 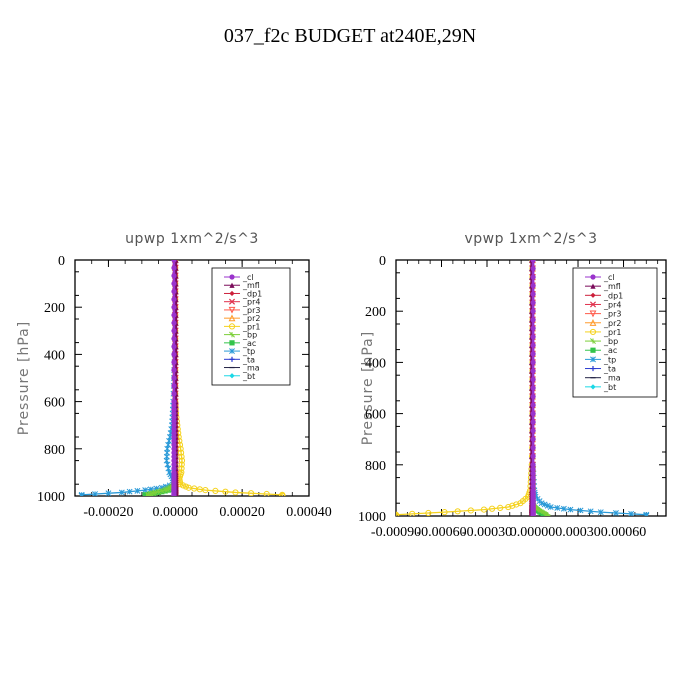 What do you see at coordinates (176, 512) in the screenshot?
I see `x-tick-label: 0.00000` at bounding box center [176, 512].